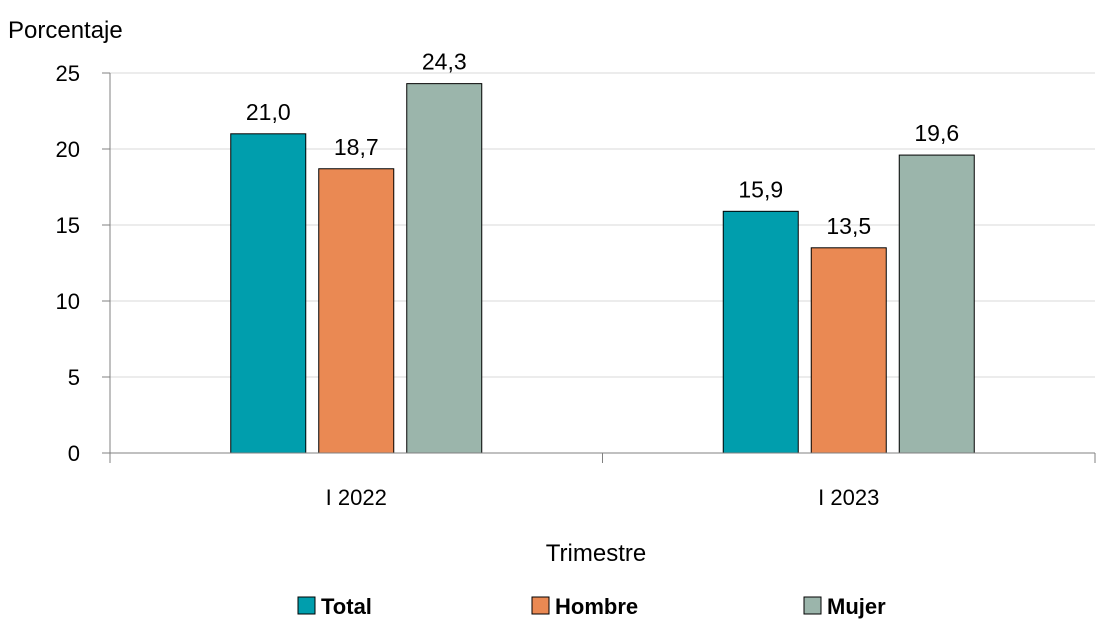 The height and width of the screenshot is (625, 1107). I want to click on legend-swatch-hombre, so click(540, 605).